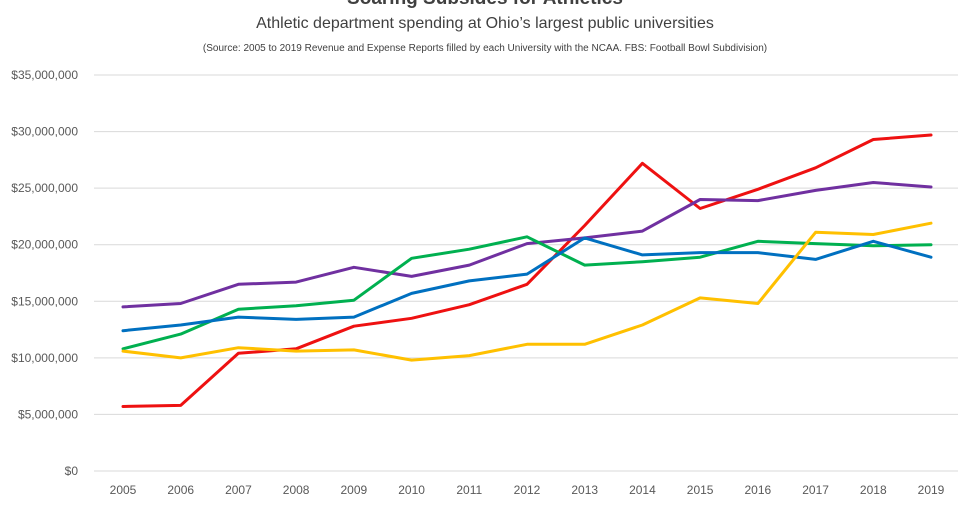 This screenshot has height=509, width=970. I want to click on x-tick-label: 2012, so click(527, 490).